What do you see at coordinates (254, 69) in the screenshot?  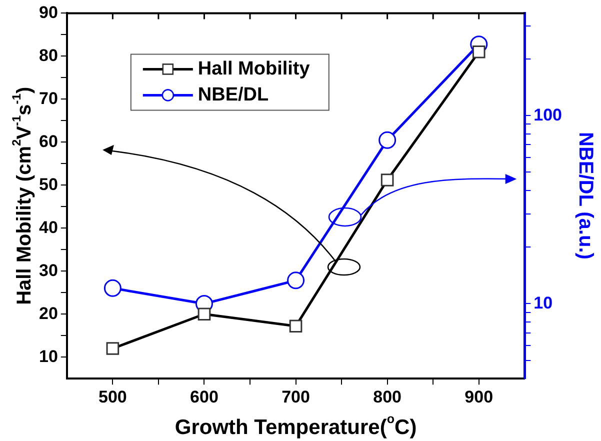 I see `legend-label: Hall Mobility` at bounding box center [254, 69].